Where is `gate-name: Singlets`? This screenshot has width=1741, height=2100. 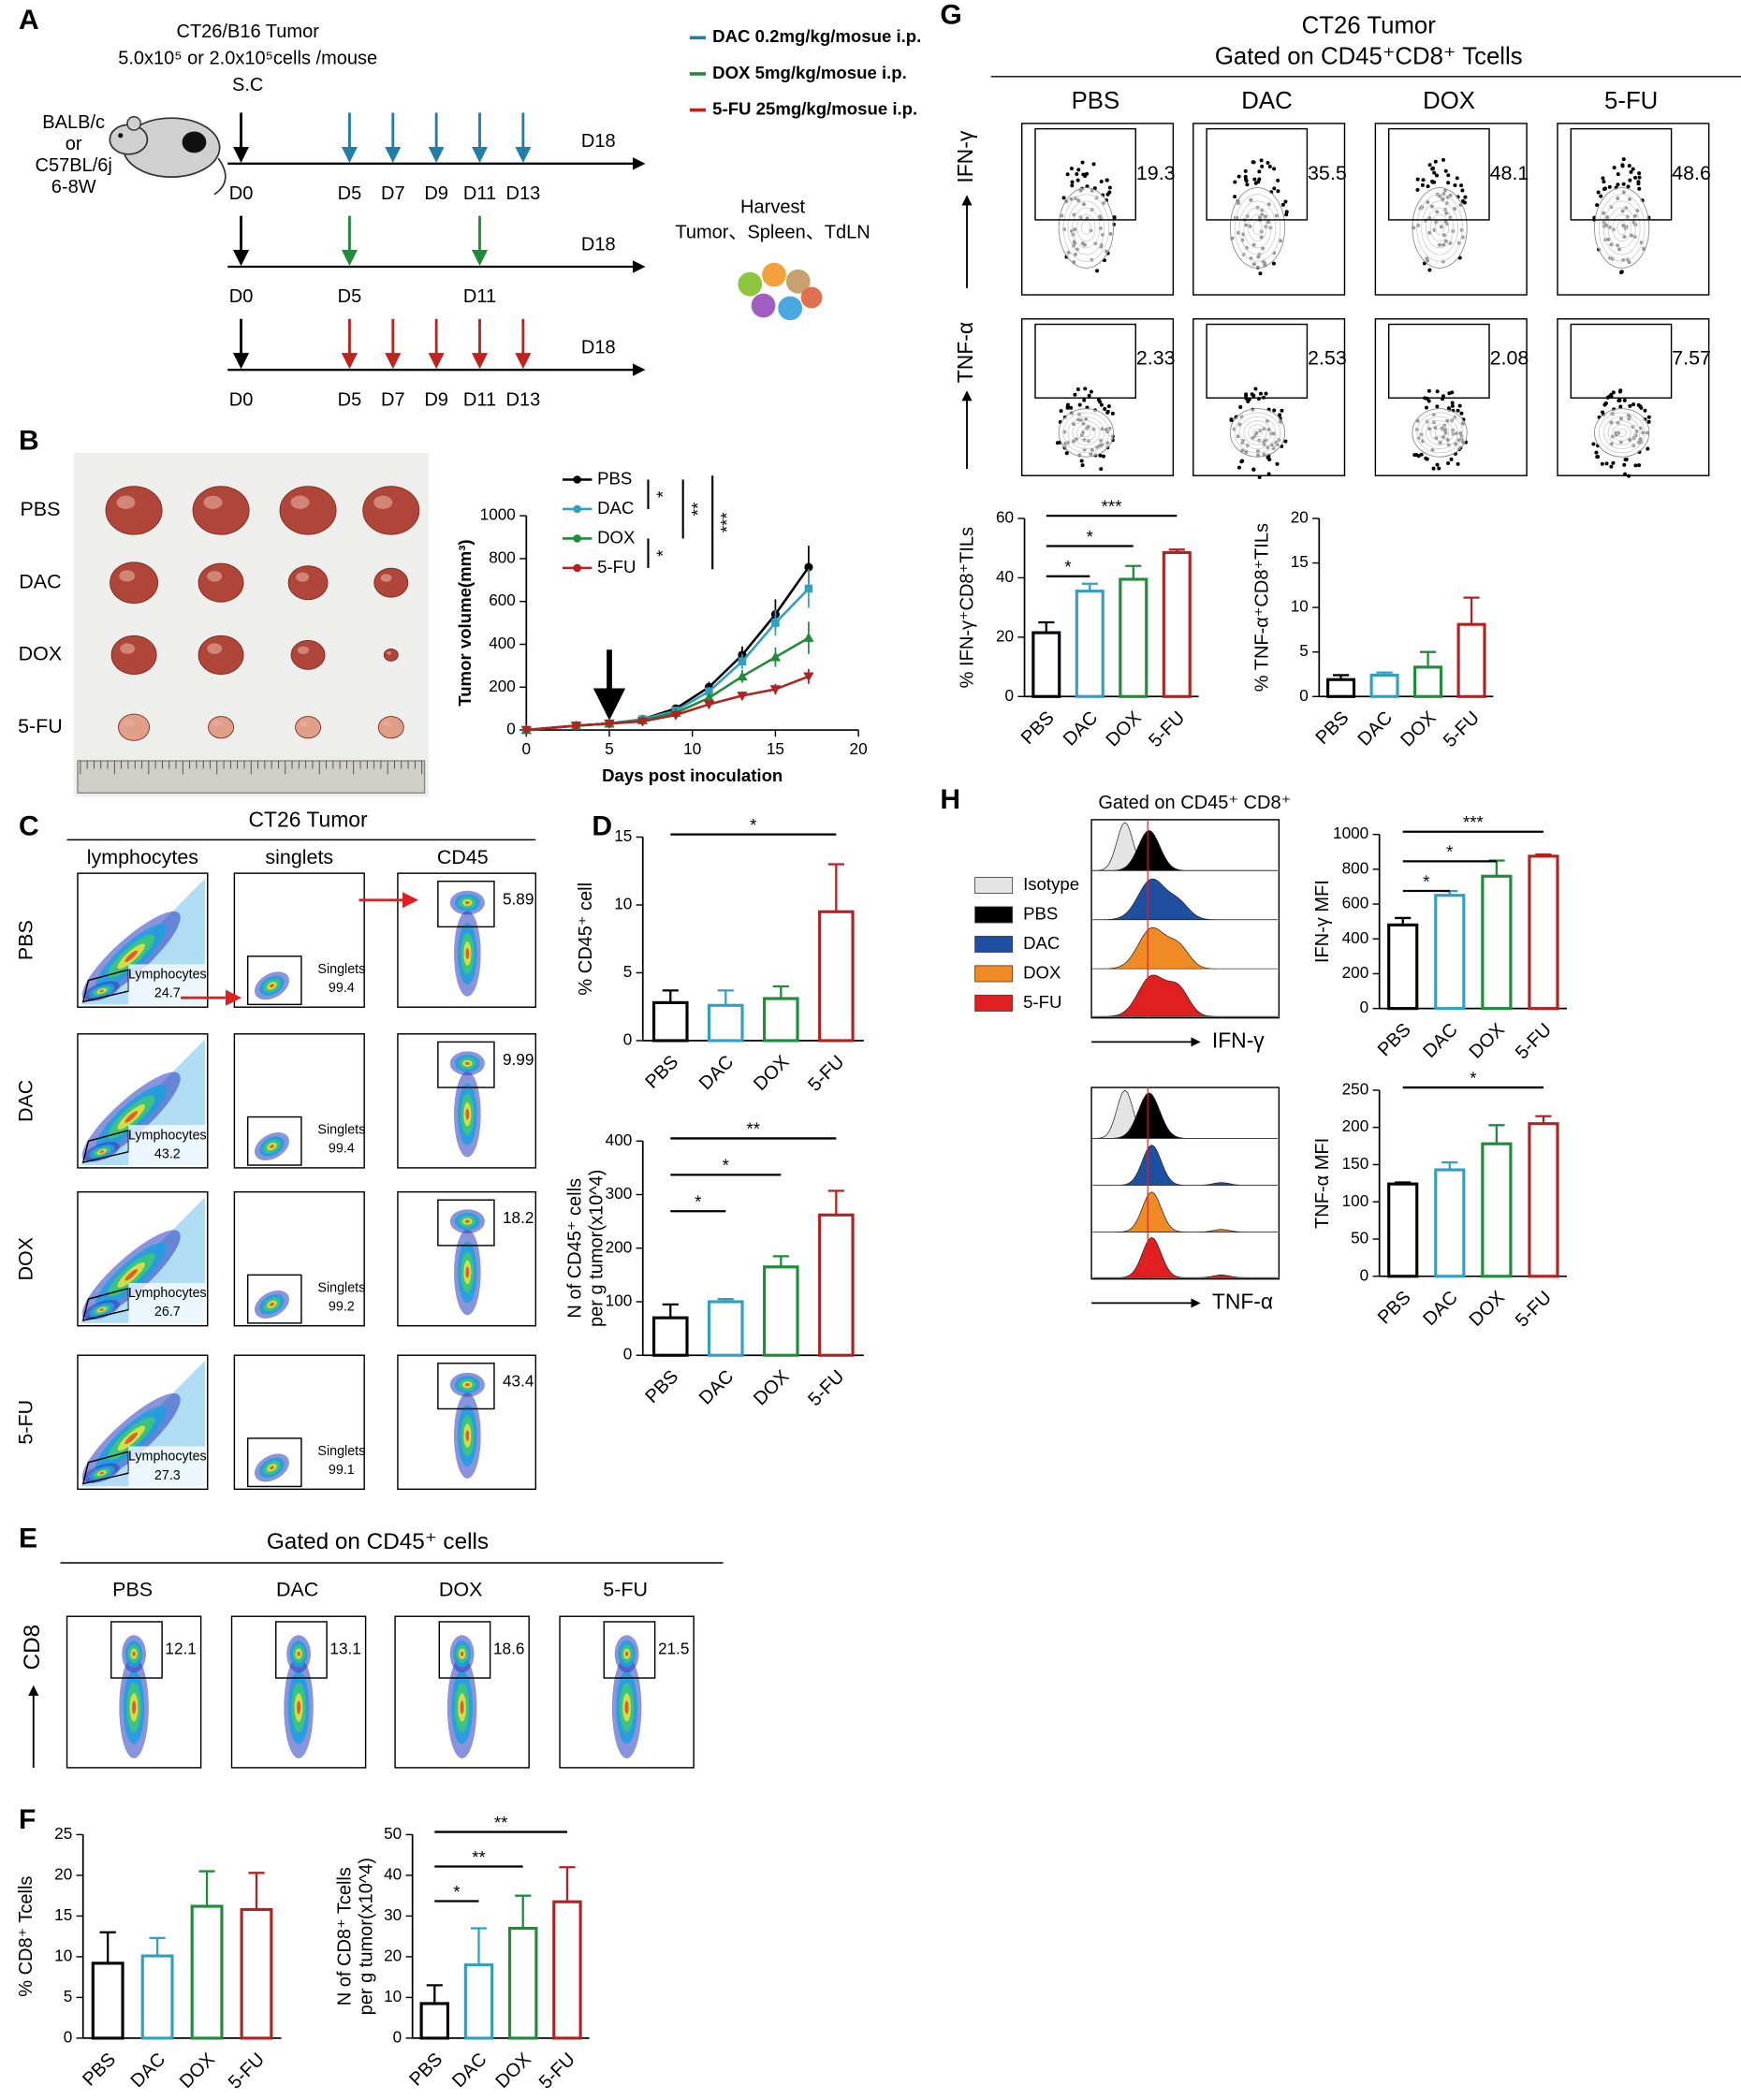
gate-name: Singlets is located at coordinates (341, 1287).